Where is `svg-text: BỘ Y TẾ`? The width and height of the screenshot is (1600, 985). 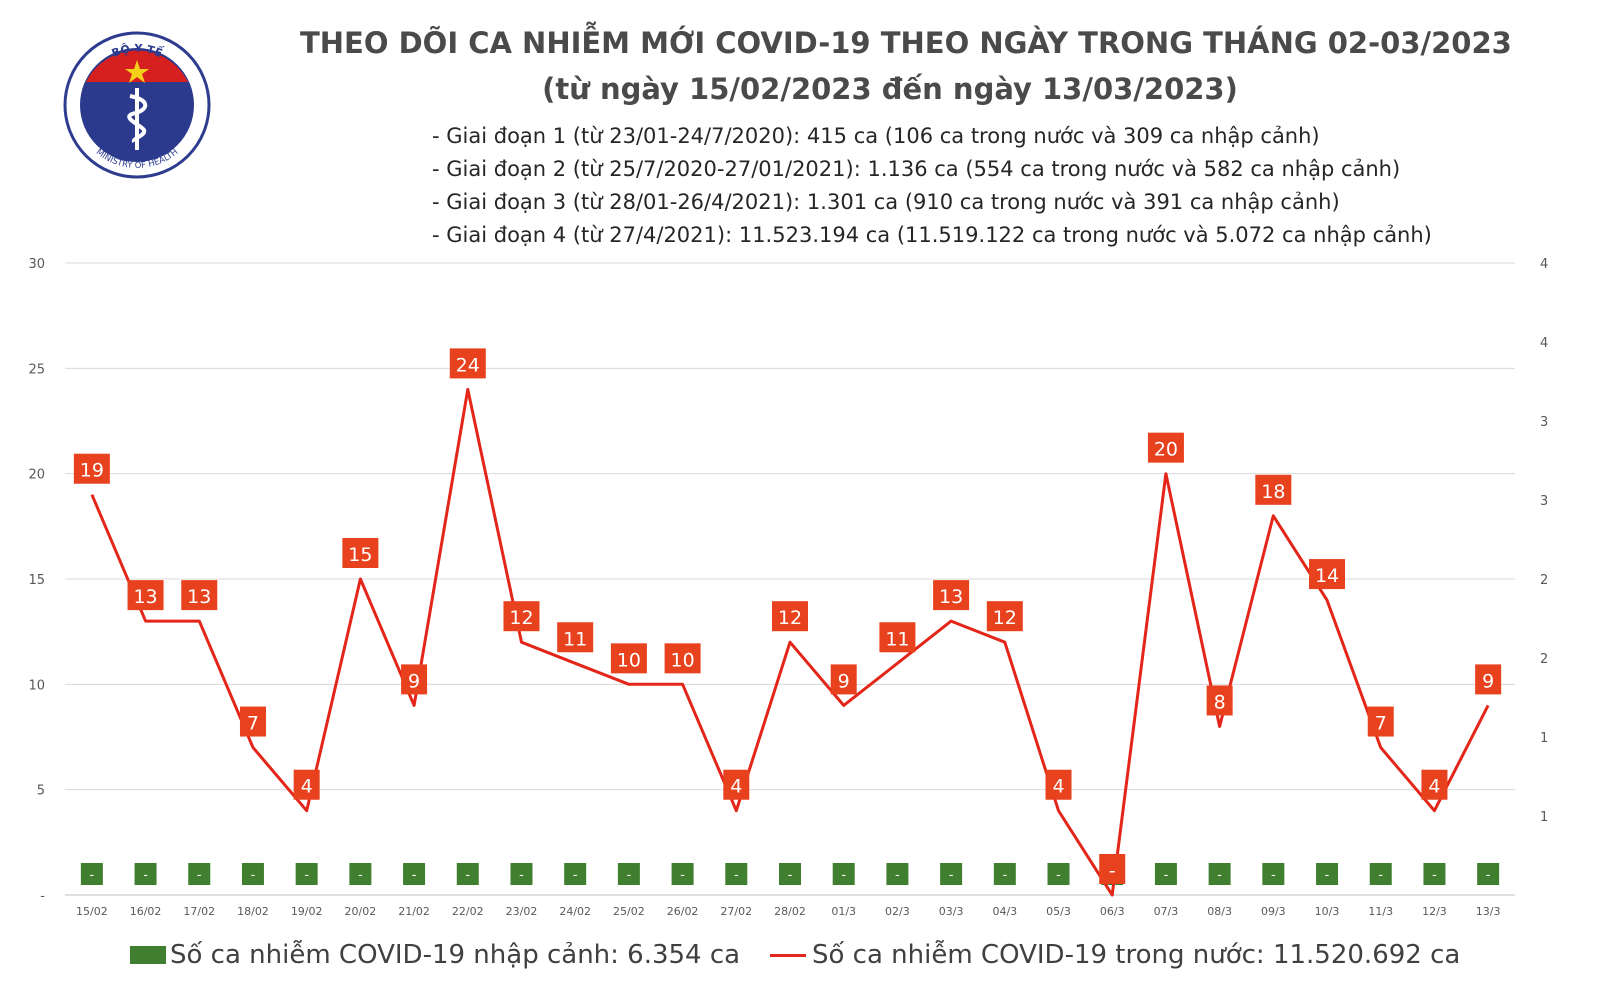 svg-text: BỘ Y TẾ is located at coordinates (138, 51).